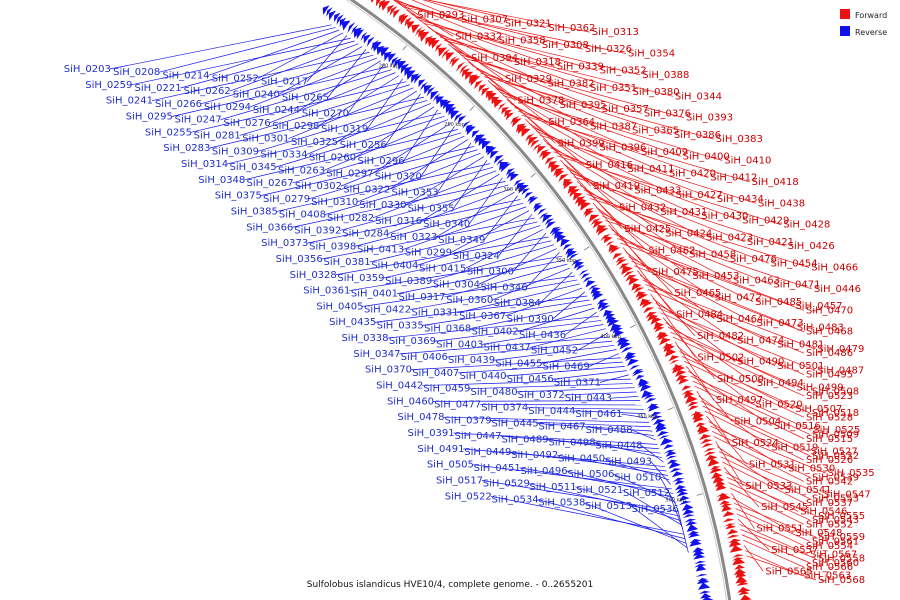  What do you see at coordinates (599, 490) in the screenshot?
I see `gene-label: SiH_0521` at bounding box center [599, 490].